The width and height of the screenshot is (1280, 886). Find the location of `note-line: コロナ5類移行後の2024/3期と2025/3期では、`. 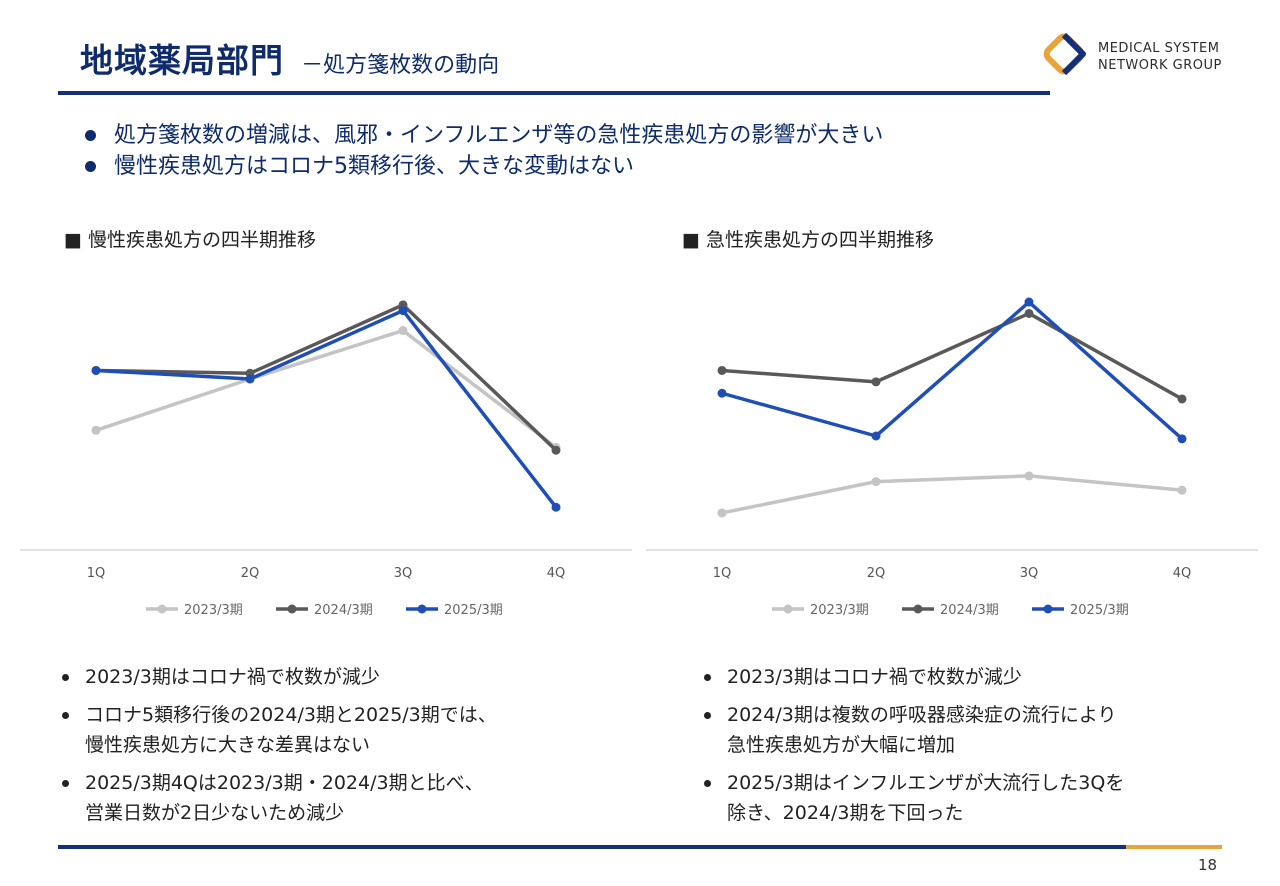

note-line: コロナ5類移行後の2024/3期と2025/3期では、 is located at coordinates (291, 715).